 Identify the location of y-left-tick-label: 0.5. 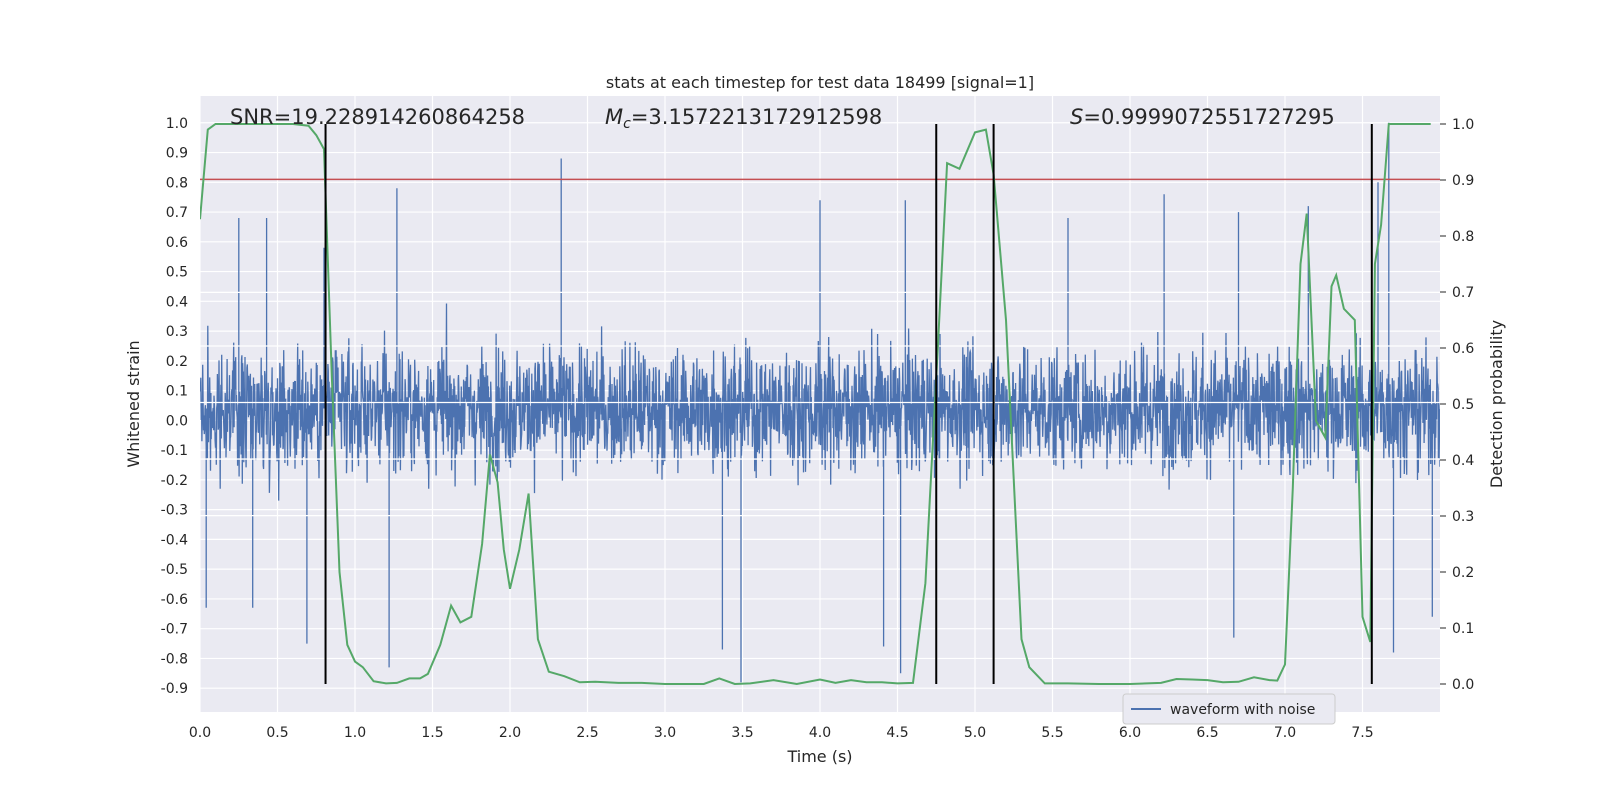
(177, 273).